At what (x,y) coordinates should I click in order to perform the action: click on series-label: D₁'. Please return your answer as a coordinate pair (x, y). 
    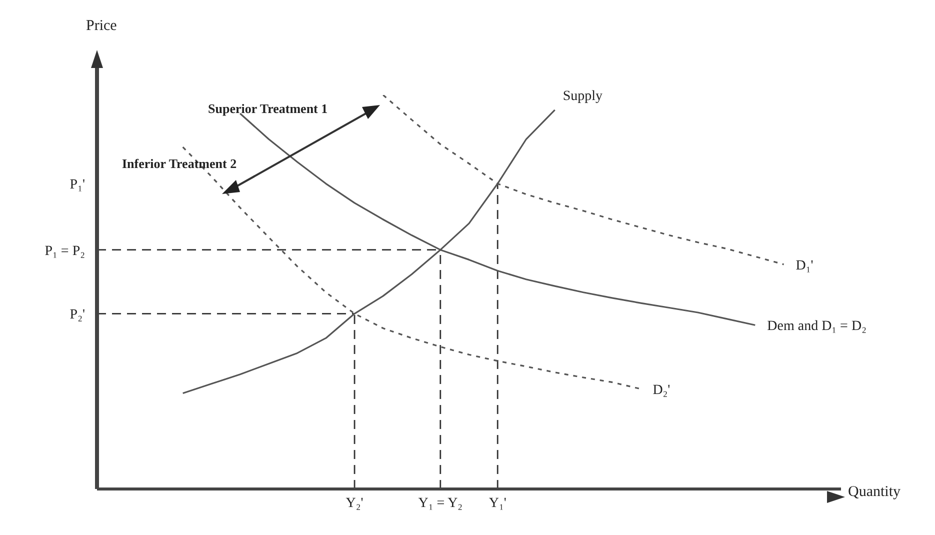
    Looking at the image, I should click on (805, 266).